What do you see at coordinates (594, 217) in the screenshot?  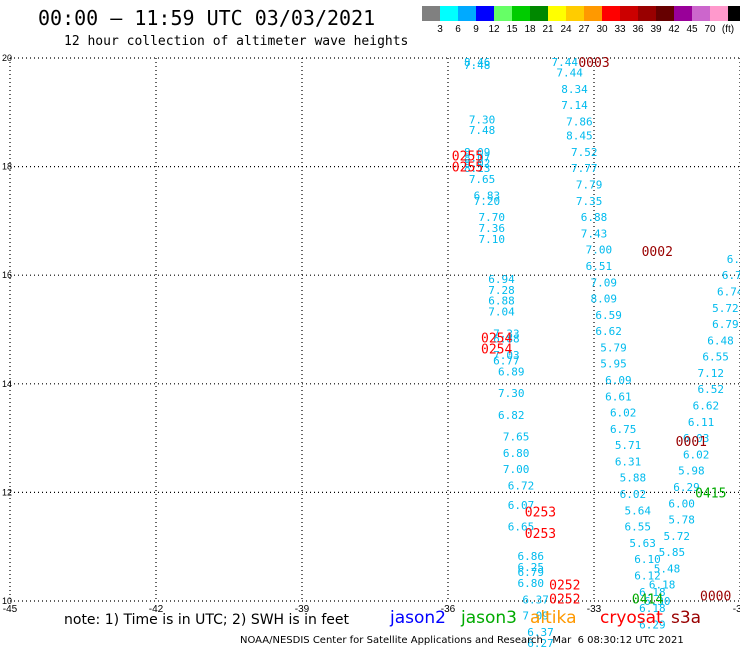 I see `wave-height-point: 6.88` at bounding box center [594, 217].